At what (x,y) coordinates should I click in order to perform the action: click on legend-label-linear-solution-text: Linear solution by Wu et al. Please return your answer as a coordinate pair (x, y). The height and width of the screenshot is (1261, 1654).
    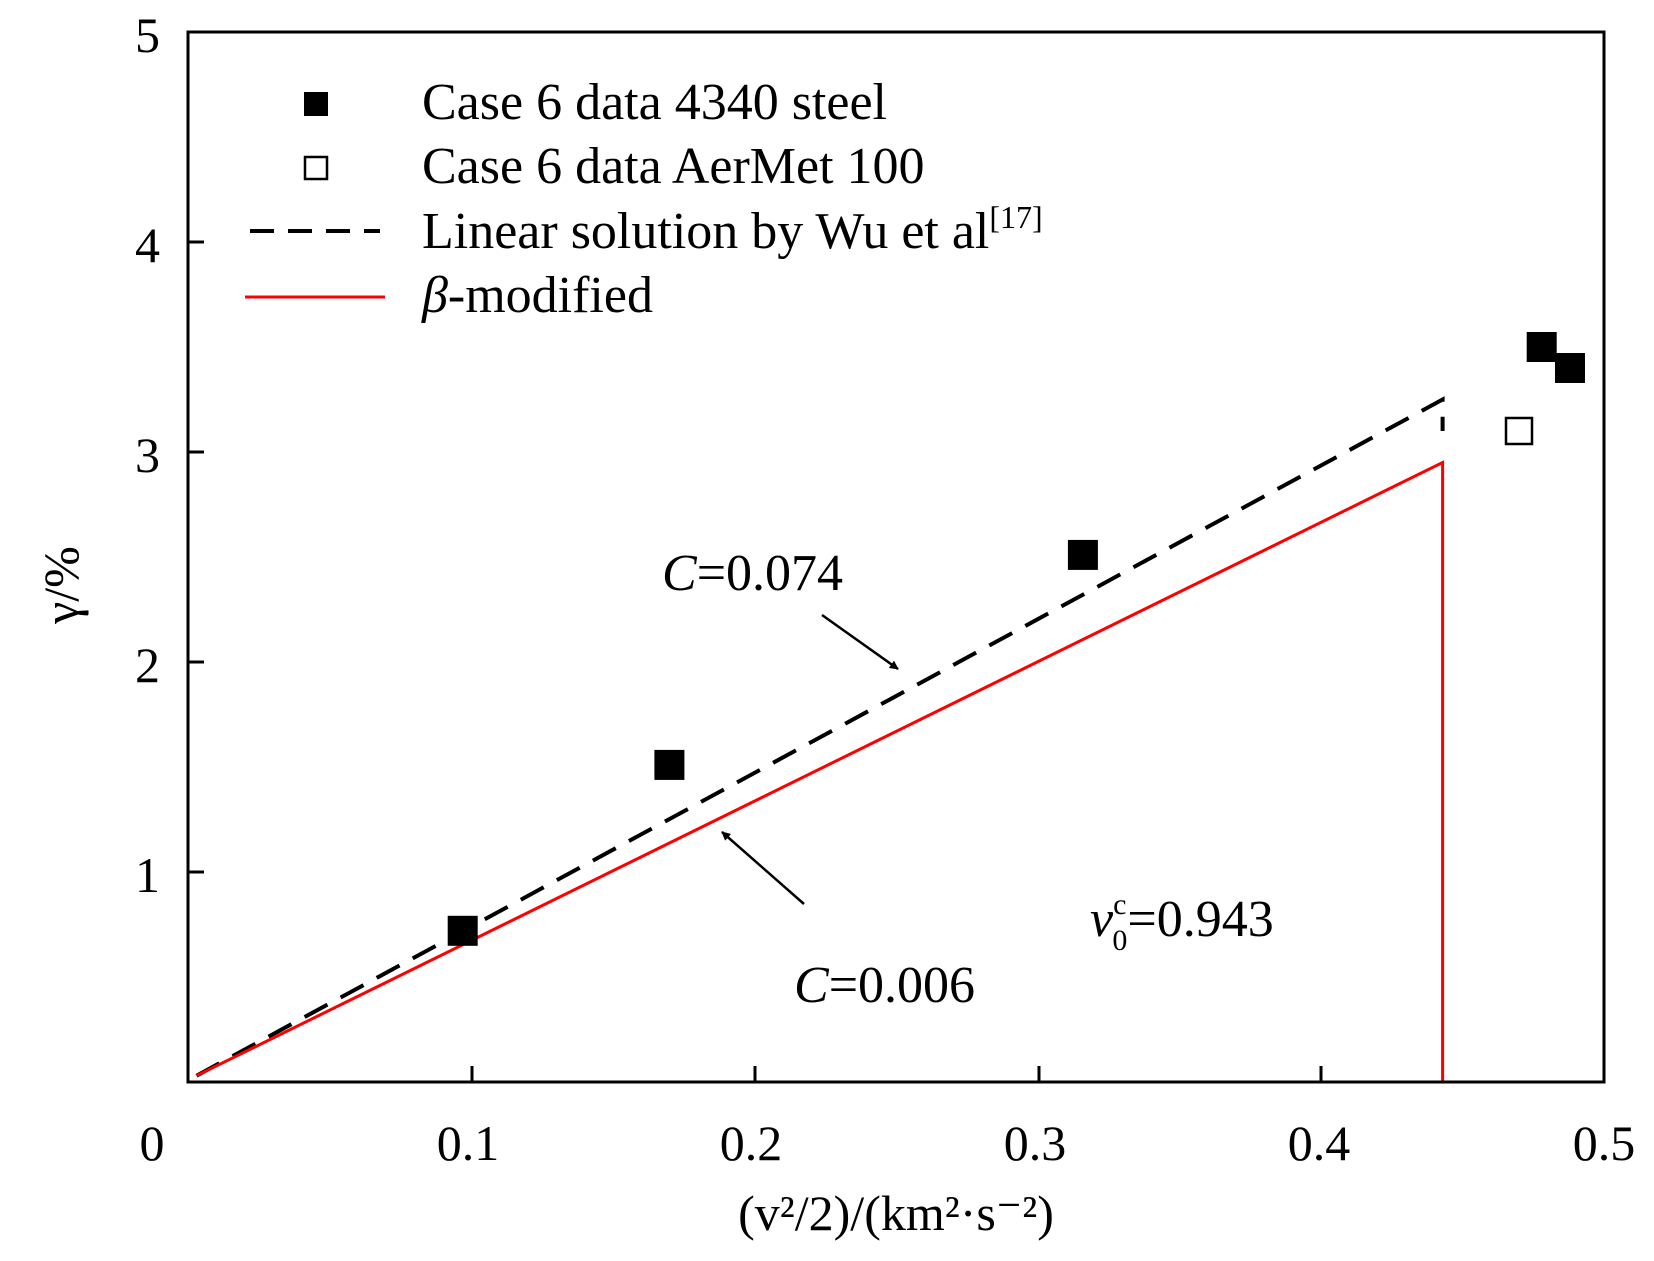
    Looking at the image, I should click on (705, 231).